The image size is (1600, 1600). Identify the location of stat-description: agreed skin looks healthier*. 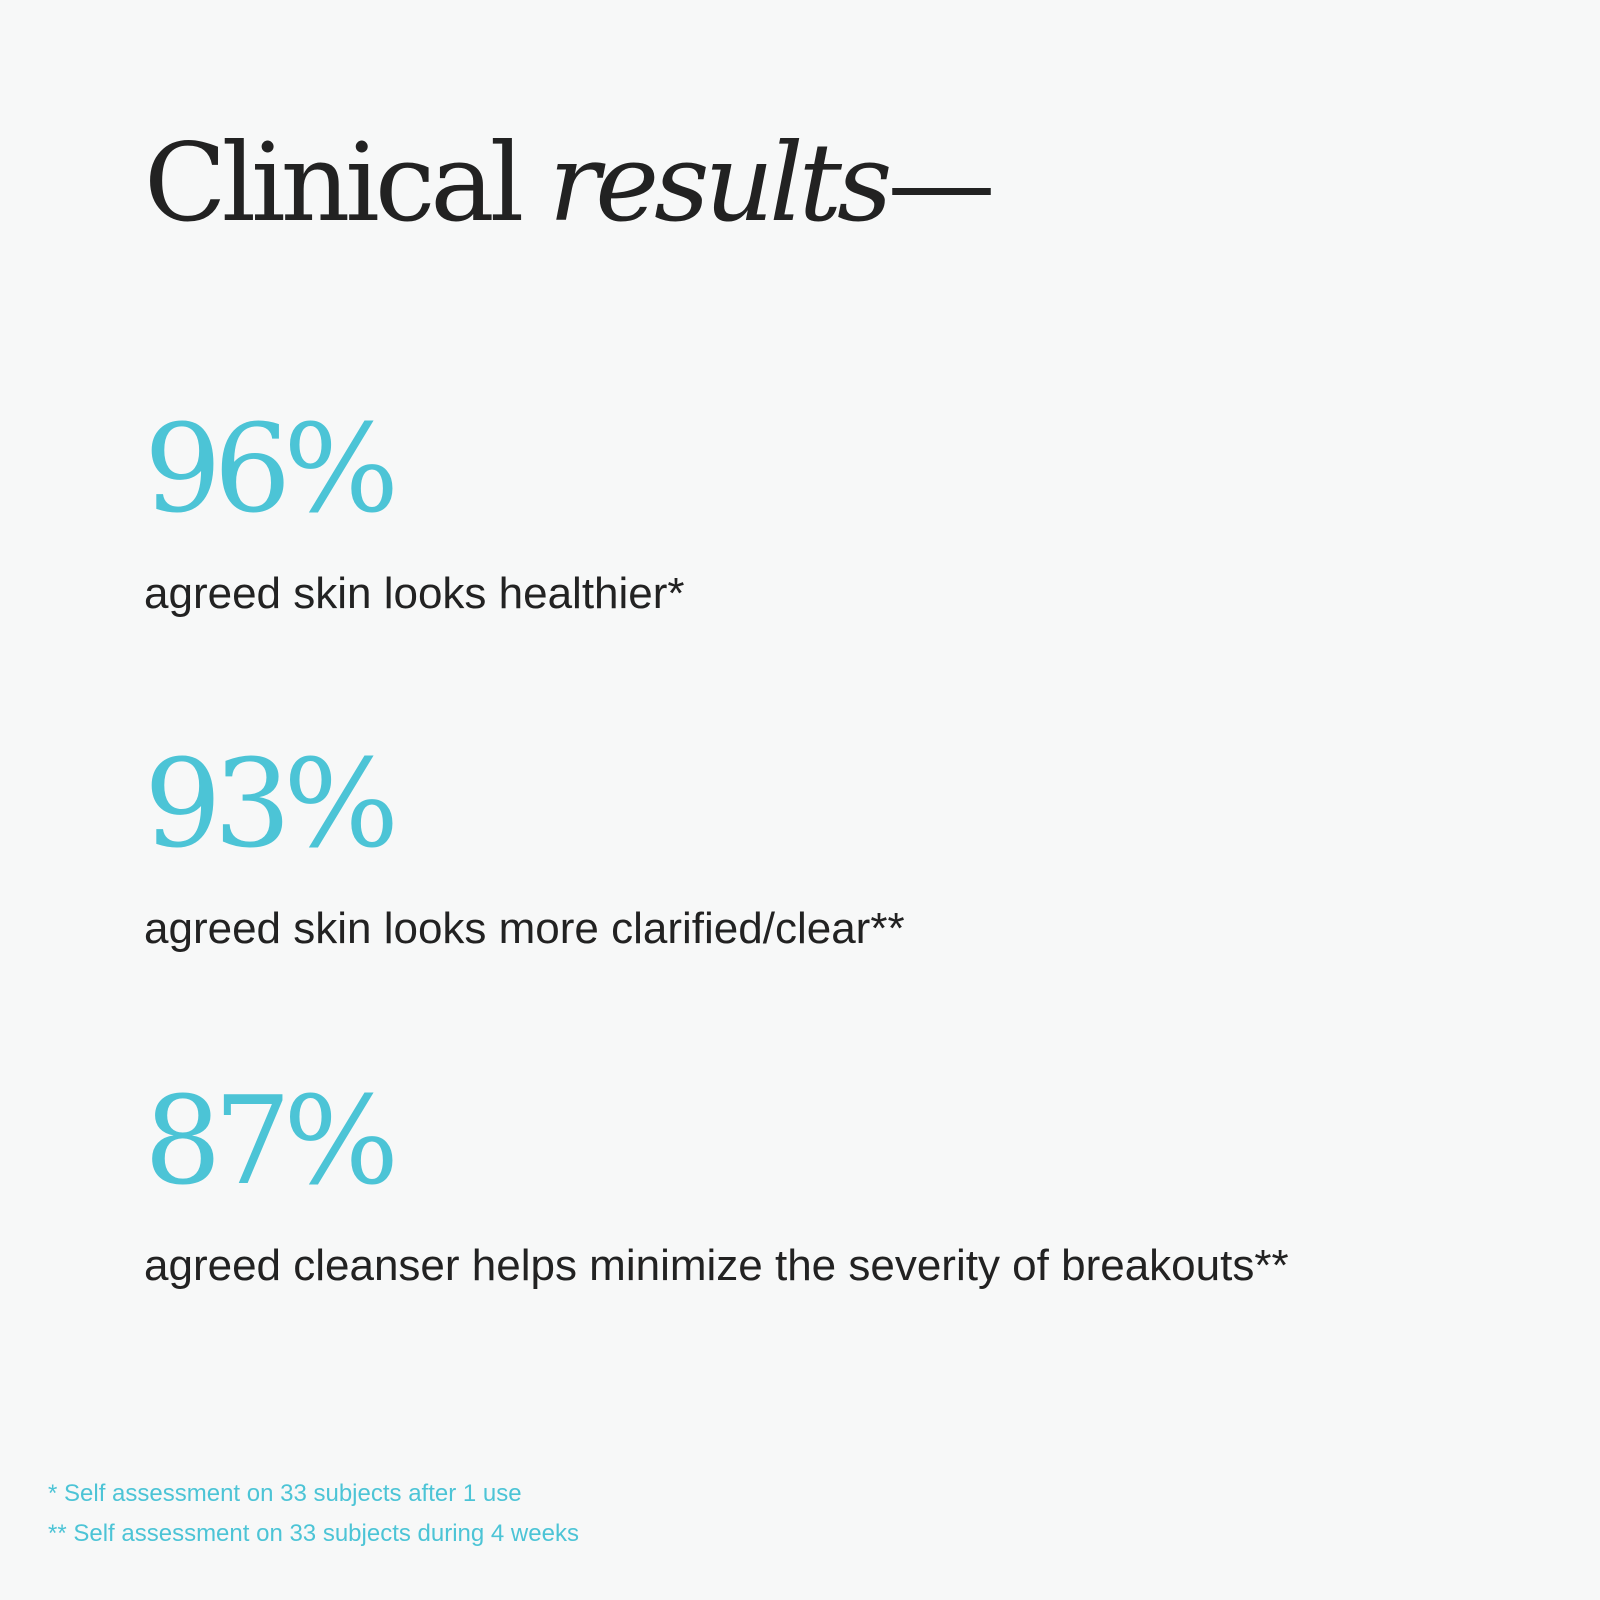
(414, 593).